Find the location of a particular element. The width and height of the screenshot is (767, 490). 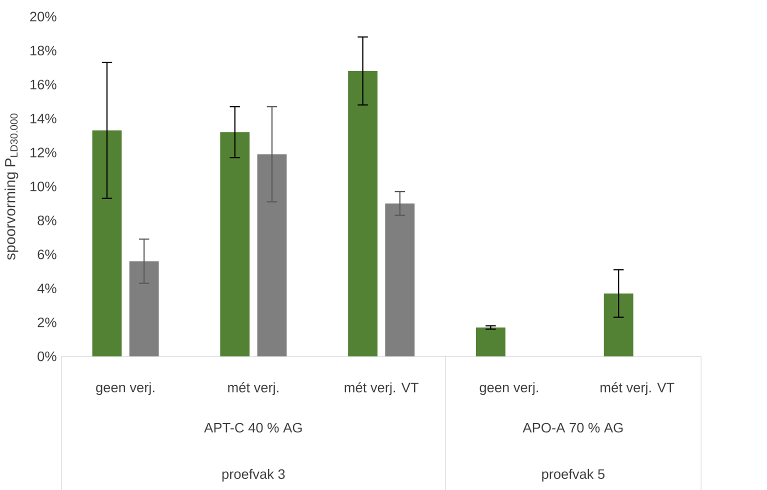

y-tick-label: 14% is located at coordinates (43, 119).